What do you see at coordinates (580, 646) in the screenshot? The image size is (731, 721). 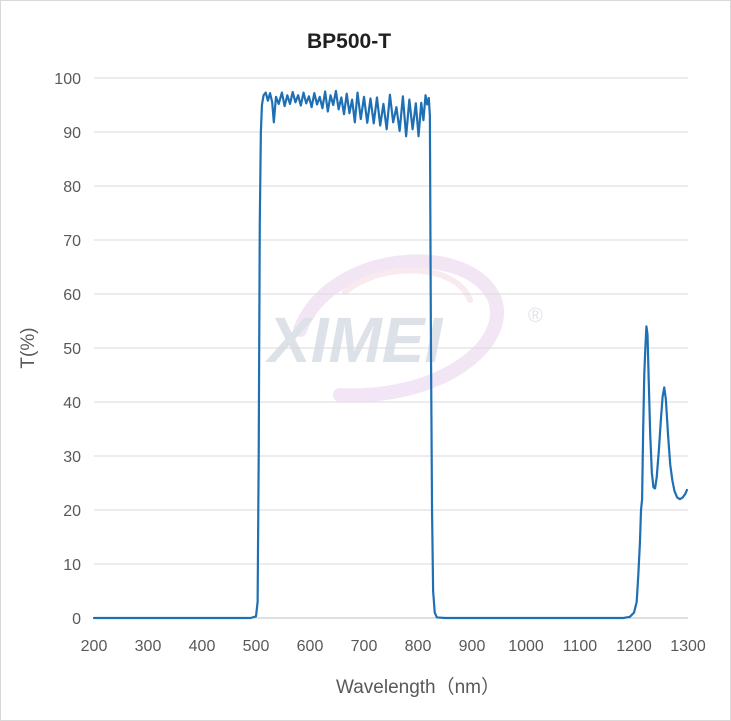 I see `x-tick-label-1100: 1100` at bounding box center [580, 646].